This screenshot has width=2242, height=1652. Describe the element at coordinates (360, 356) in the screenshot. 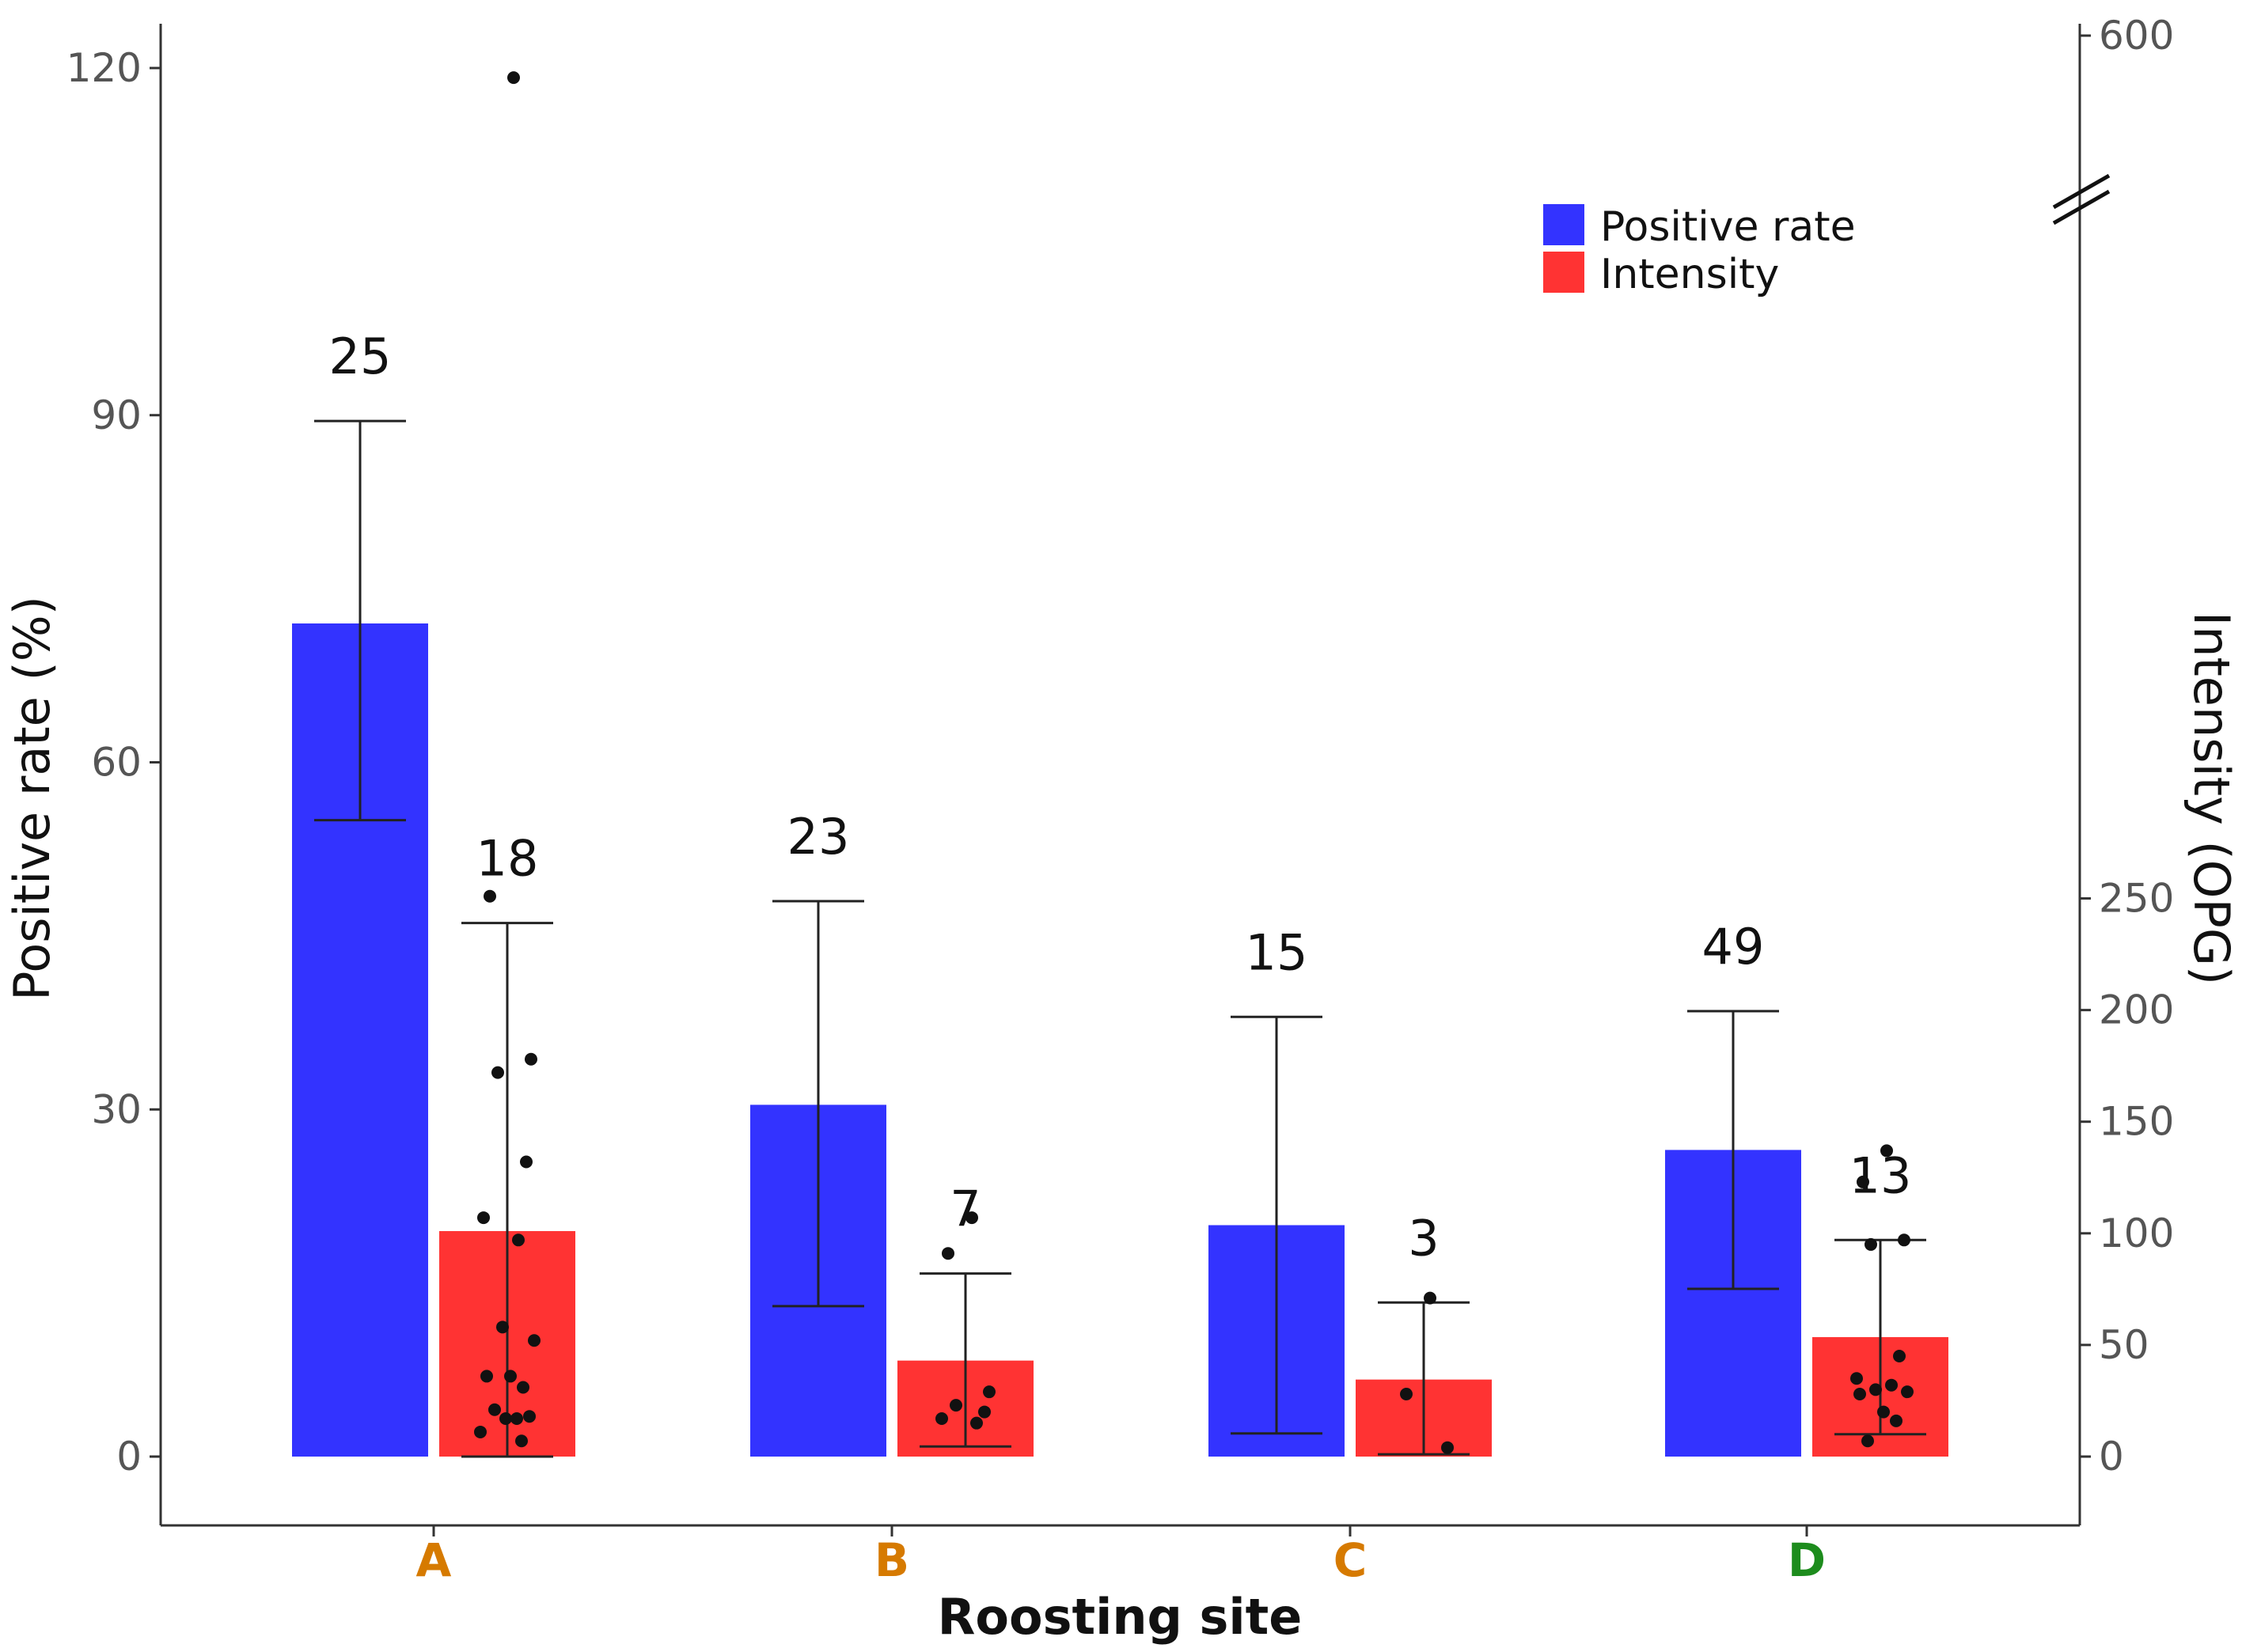

I see `sample-size-label: 25` at that location.